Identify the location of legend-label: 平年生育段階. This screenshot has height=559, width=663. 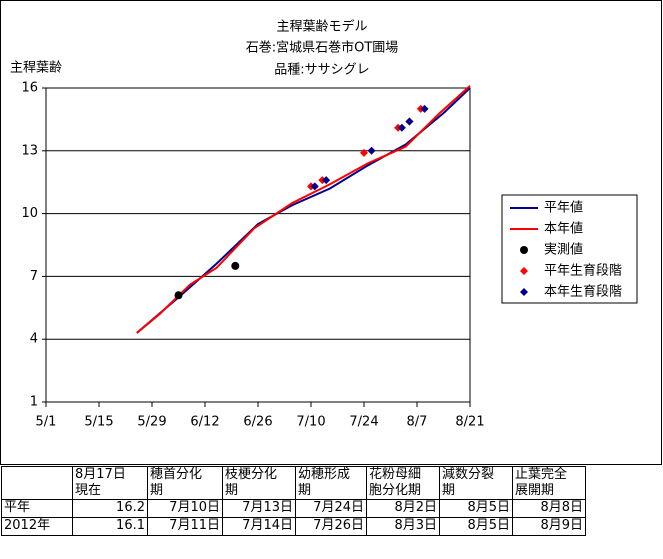
(583, 271).